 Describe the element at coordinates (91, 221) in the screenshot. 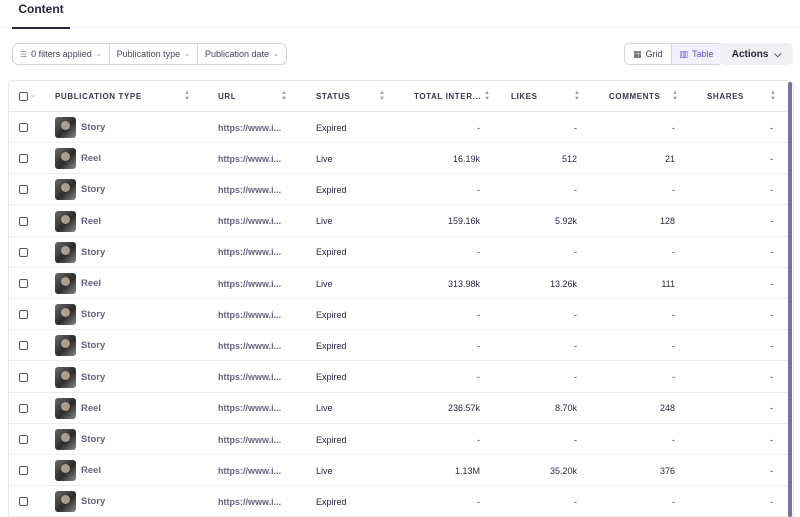

I see `publication-type-cell: Reel` at that location.